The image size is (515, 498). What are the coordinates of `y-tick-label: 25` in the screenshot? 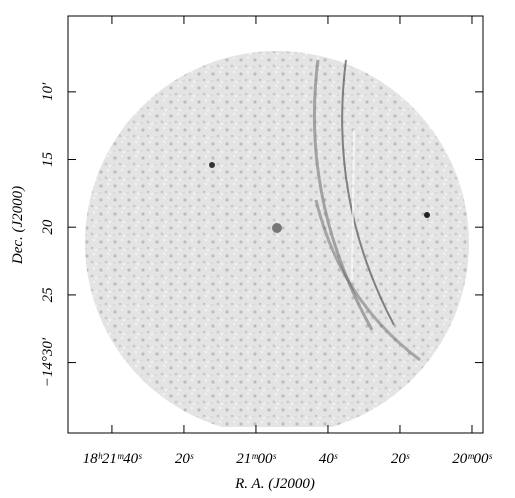 It's located at (48, 295).